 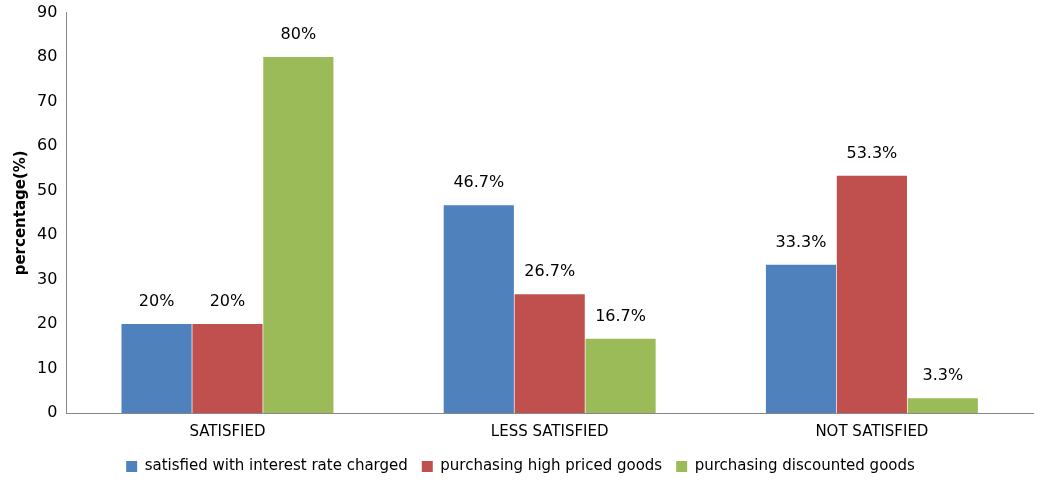 I want to click on y-tick-label: 90, so click(x=47, y=11).